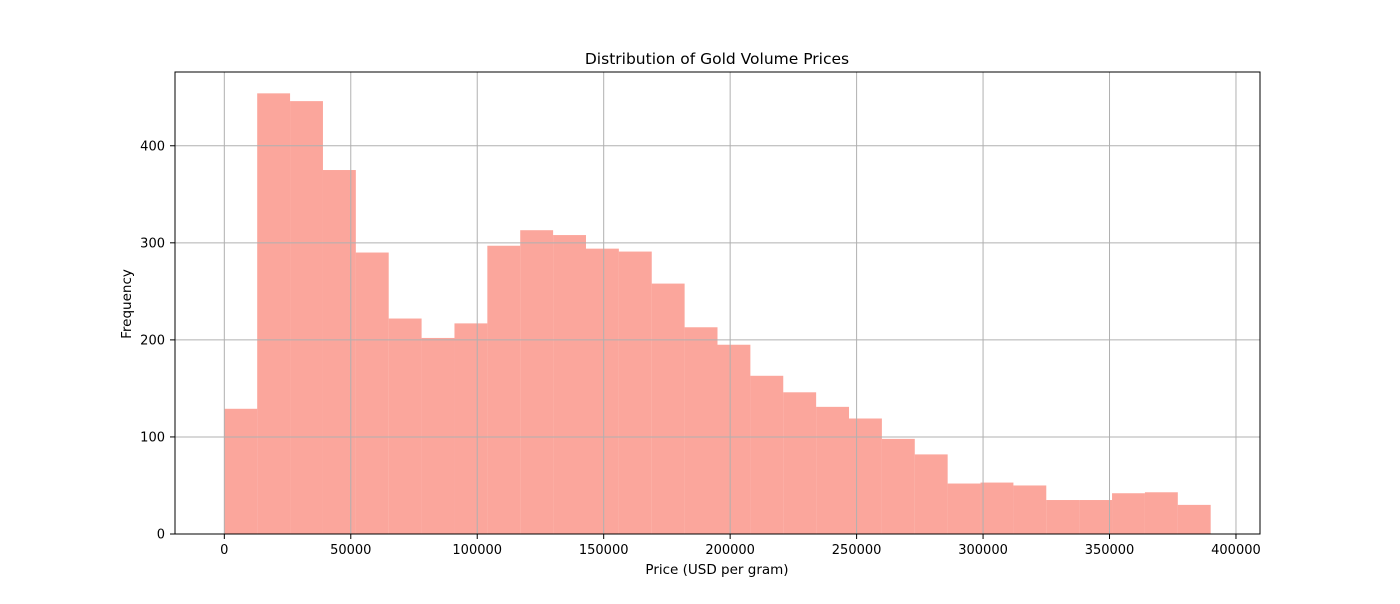 The height and width of the screenshot is (604, 1400). I want to click on y-axis-label: Frequency, so click(127, 304).